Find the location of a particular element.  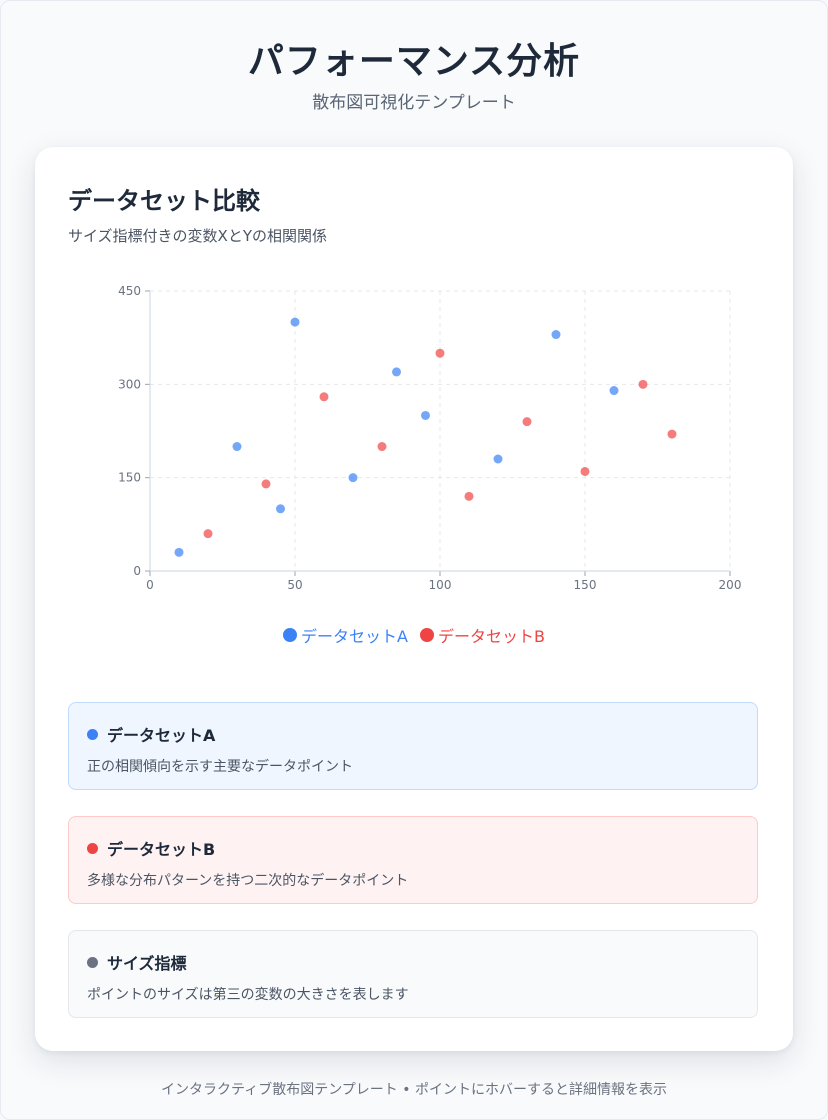

info-title-size: サイズ指標 is located at coordinates (147, 963).